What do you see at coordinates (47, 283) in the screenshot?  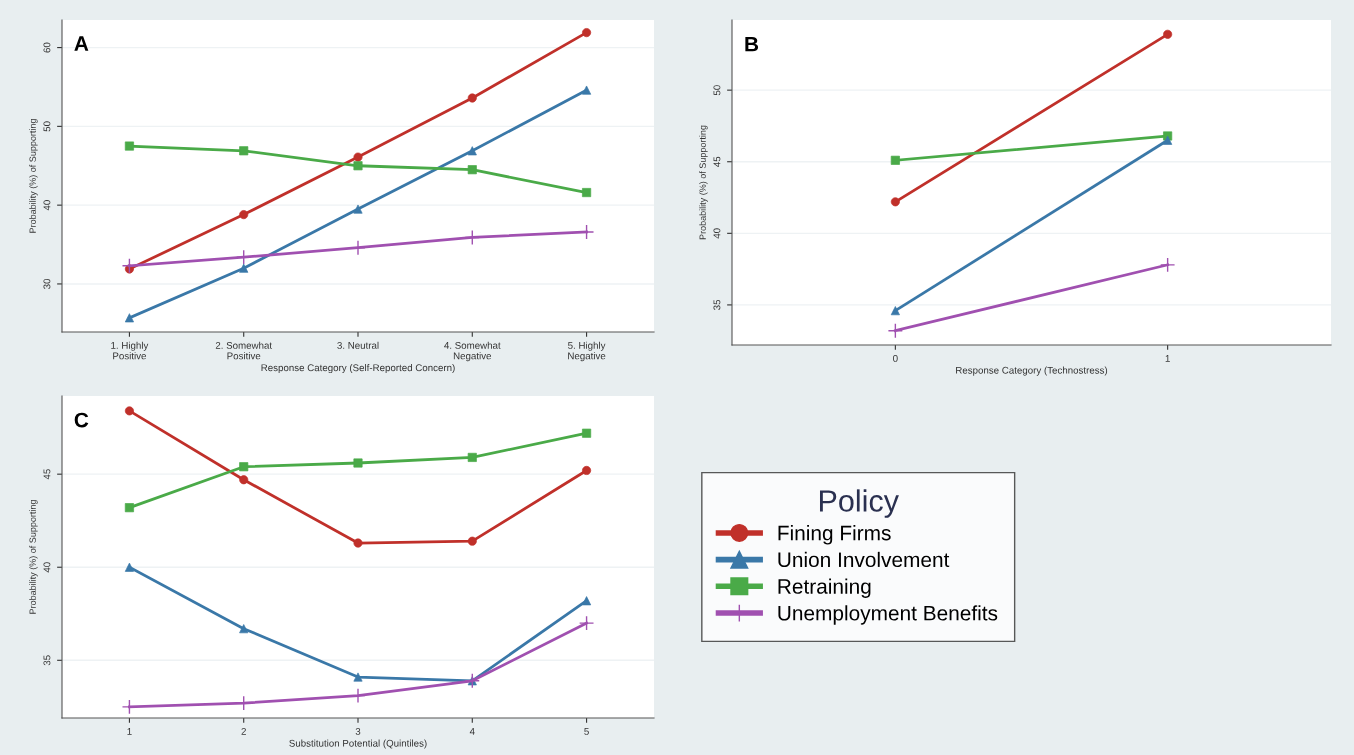 I see `y-tick-label: 30` at bounding box center [47, 283].